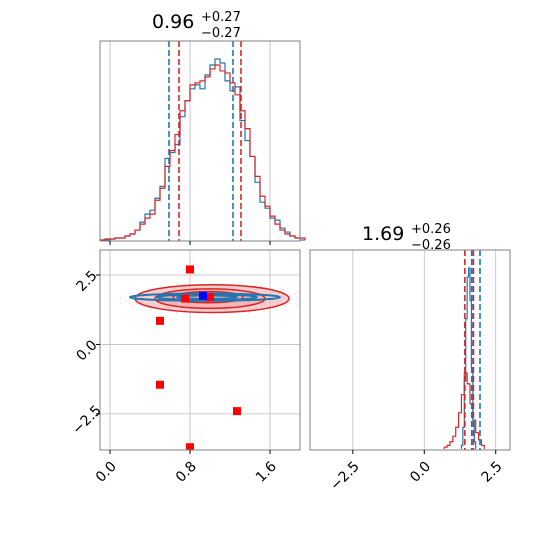 The height and width of the screenshot is (550, 550). Describe the element at coordinates (173, 22) in the screenshot. I see `hist-x-title-value: 0.96` at that location.